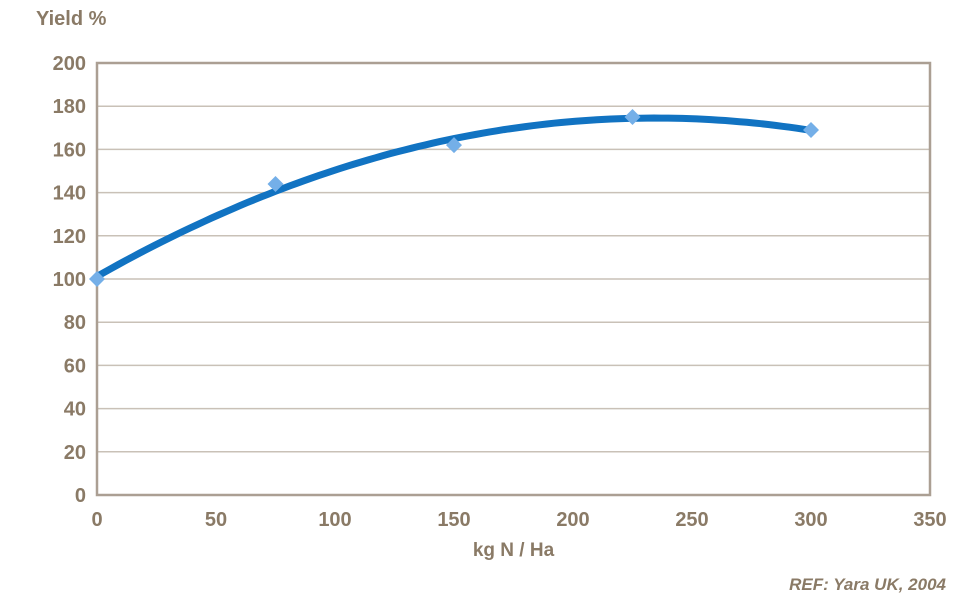  I want to click on y-tick-label: 180, so click(69, 107).